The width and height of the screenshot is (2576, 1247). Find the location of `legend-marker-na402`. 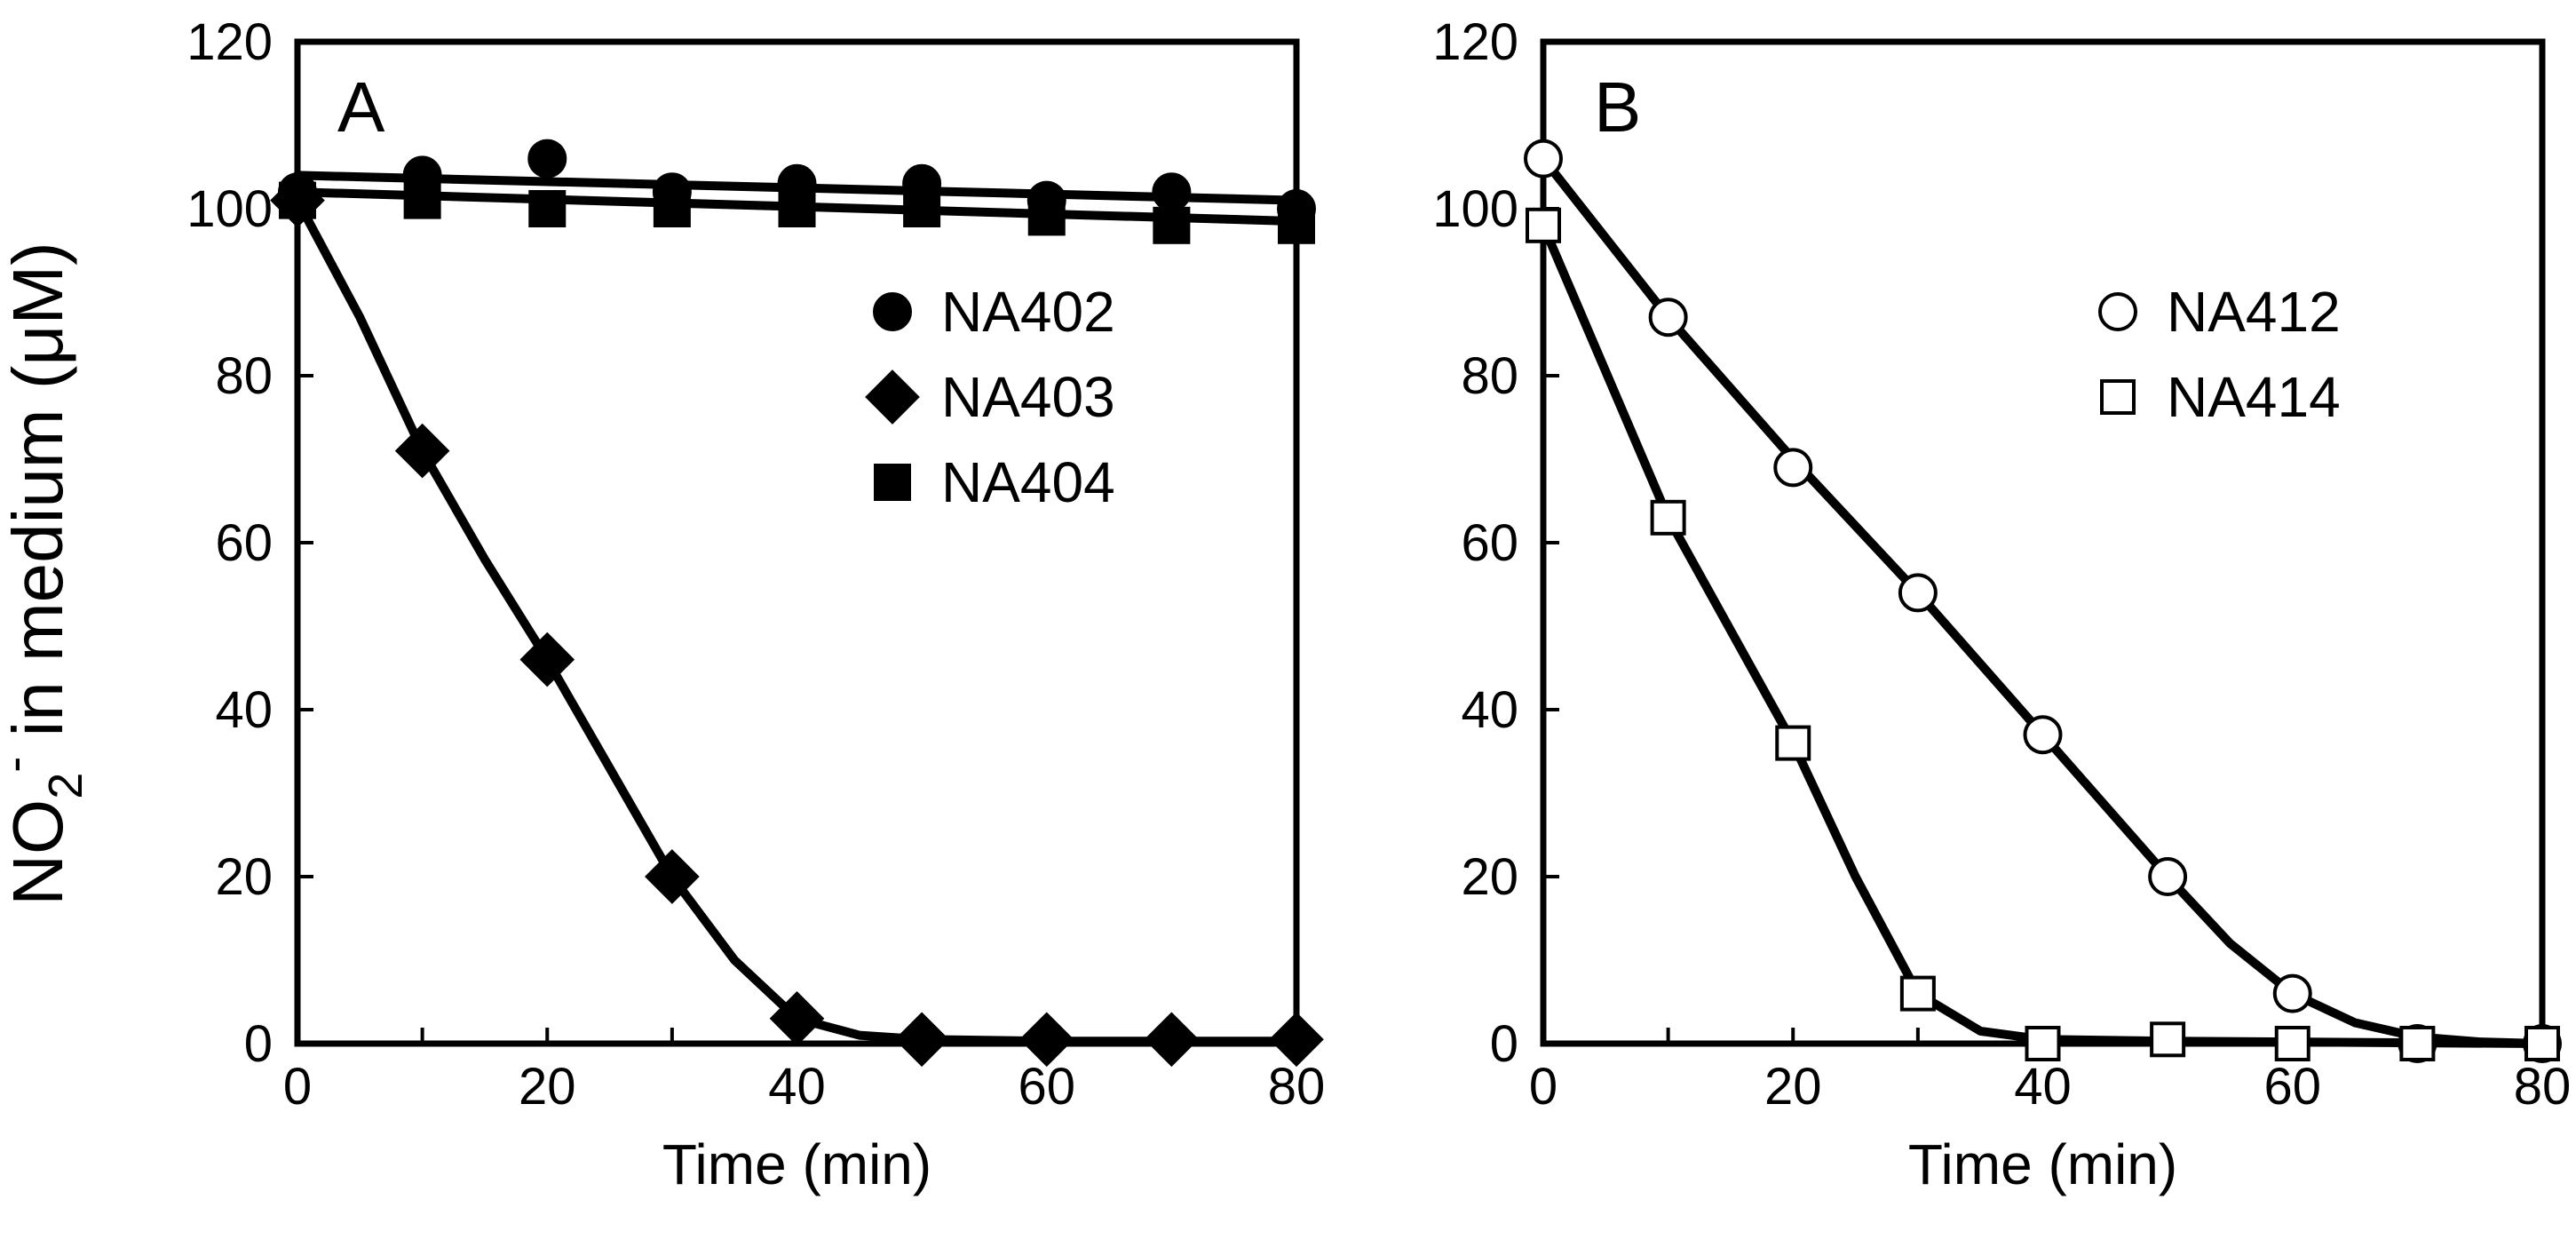

legend-marker-na402 is located at coordinates (893, 311).